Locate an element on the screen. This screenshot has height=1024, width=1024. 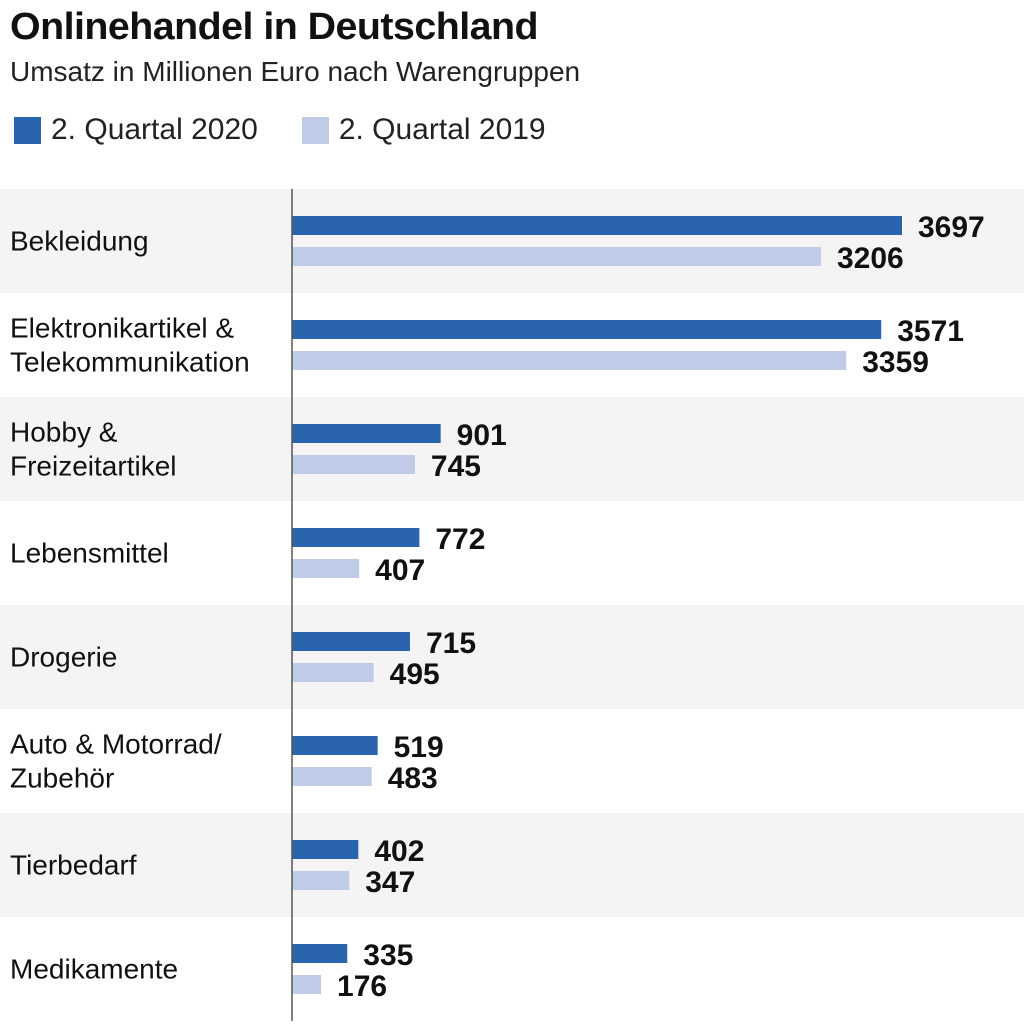
value-label-2020: 402 is located at coordinates (399, 851).